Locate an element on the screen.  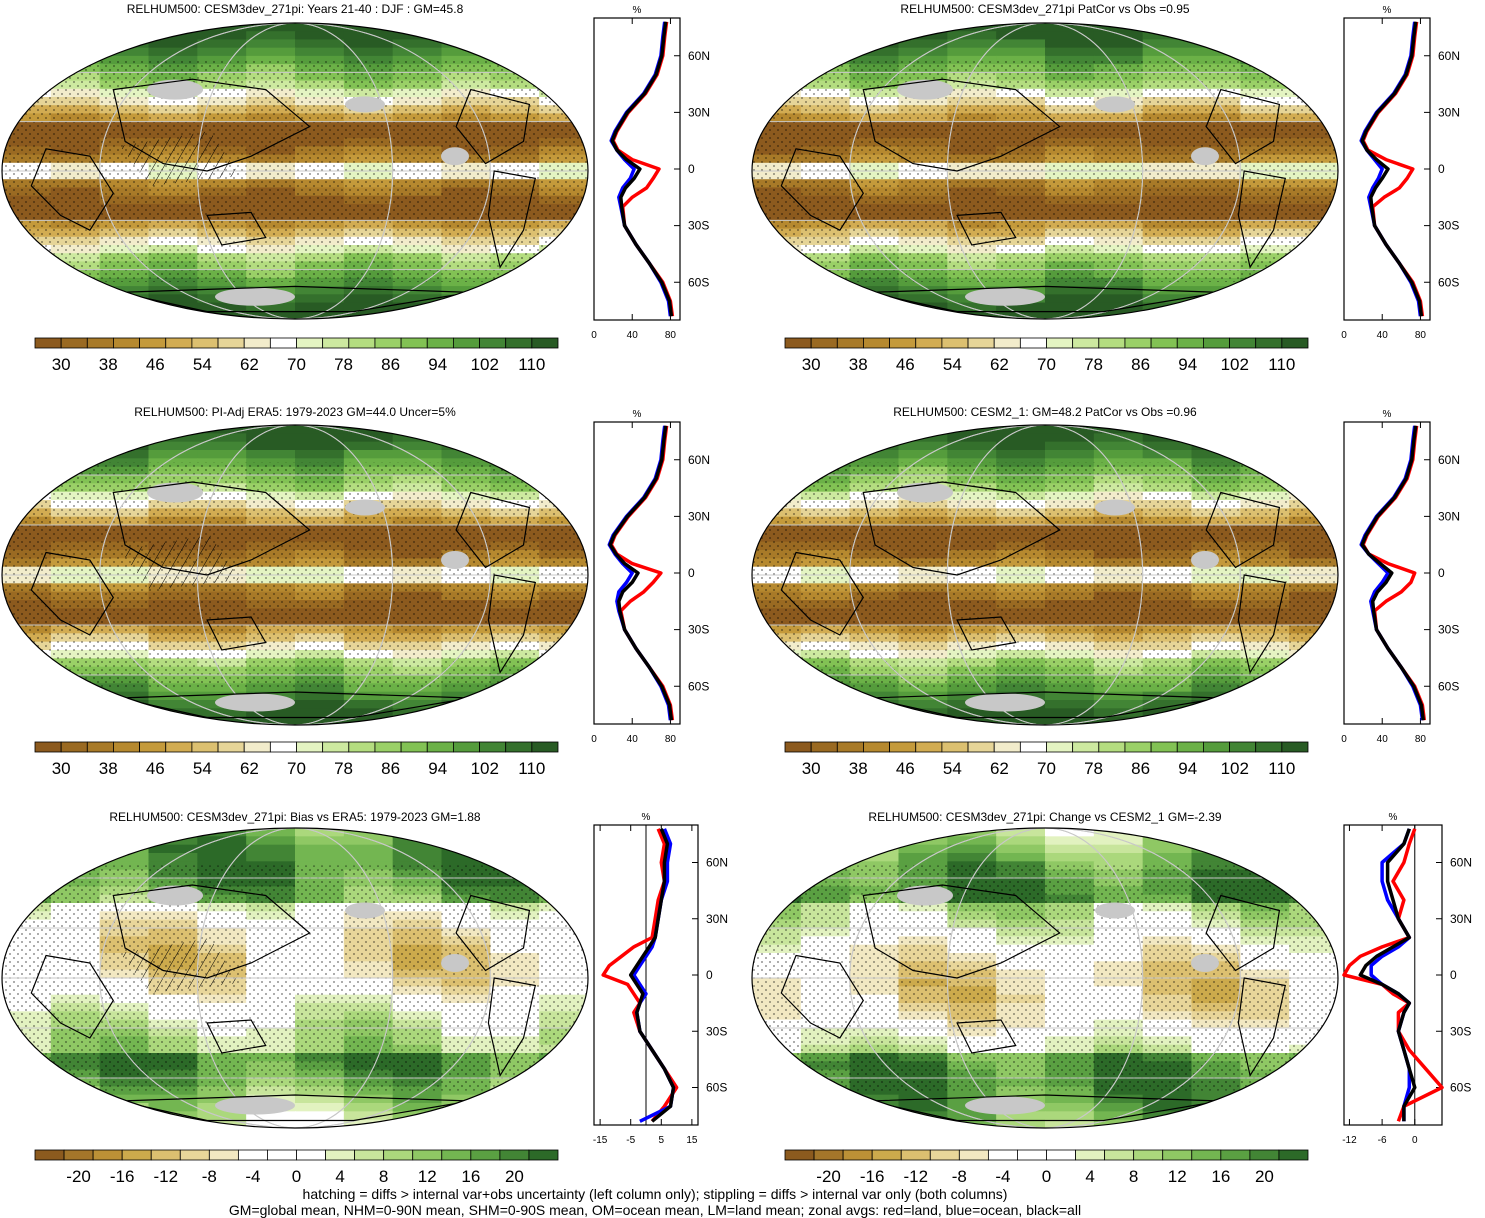
colorbar-tick-label: 70 is located at coordinates (296, 364).